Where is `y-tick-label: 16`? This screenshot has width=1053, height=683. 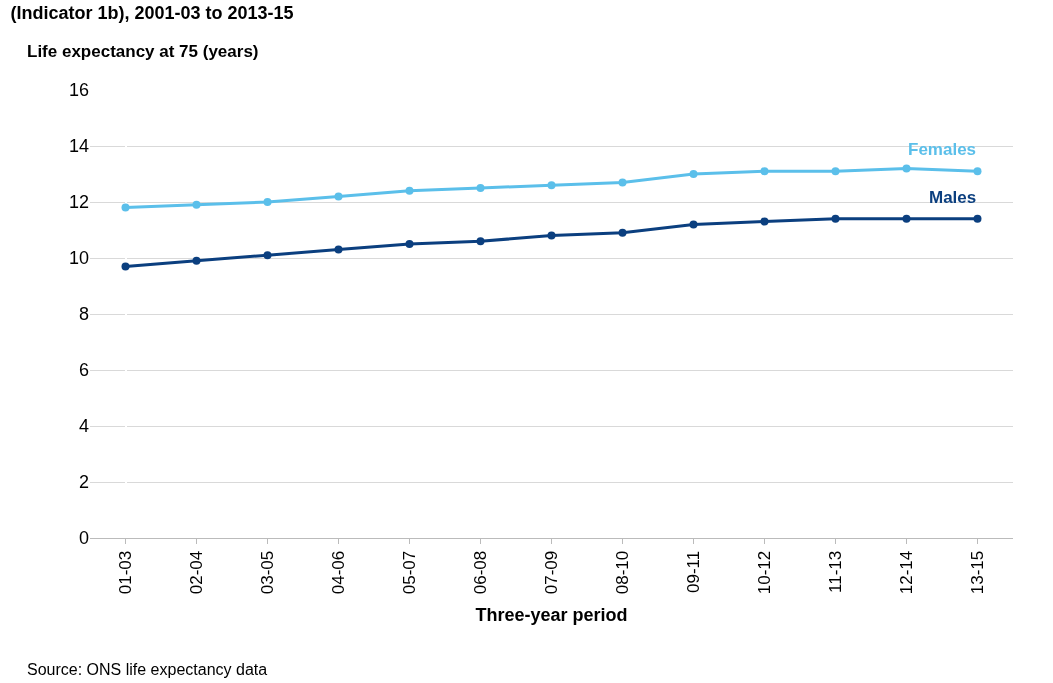
y-tick-label: 16 is located at coordinates (78, 90).